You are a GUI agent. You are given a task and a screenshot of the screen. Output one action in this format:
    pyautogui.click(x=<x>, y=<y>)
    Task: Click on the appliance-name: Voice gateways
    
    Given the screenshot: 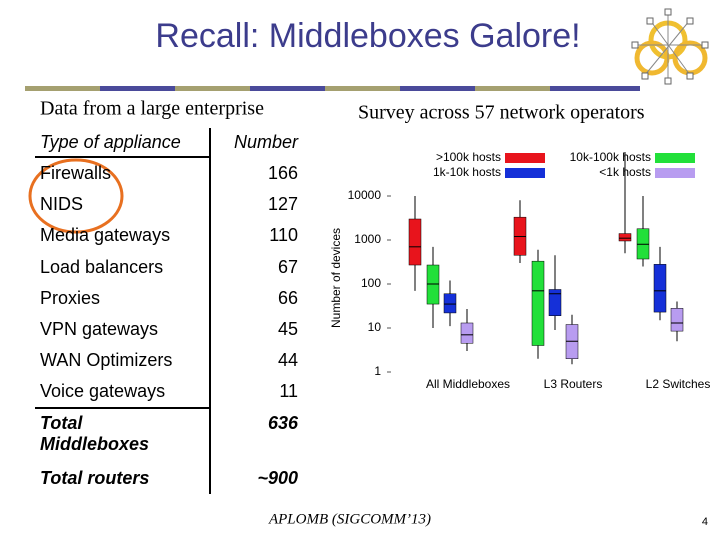 What is the action you would take?
    pyautogui.click(x=103, y=391)
    